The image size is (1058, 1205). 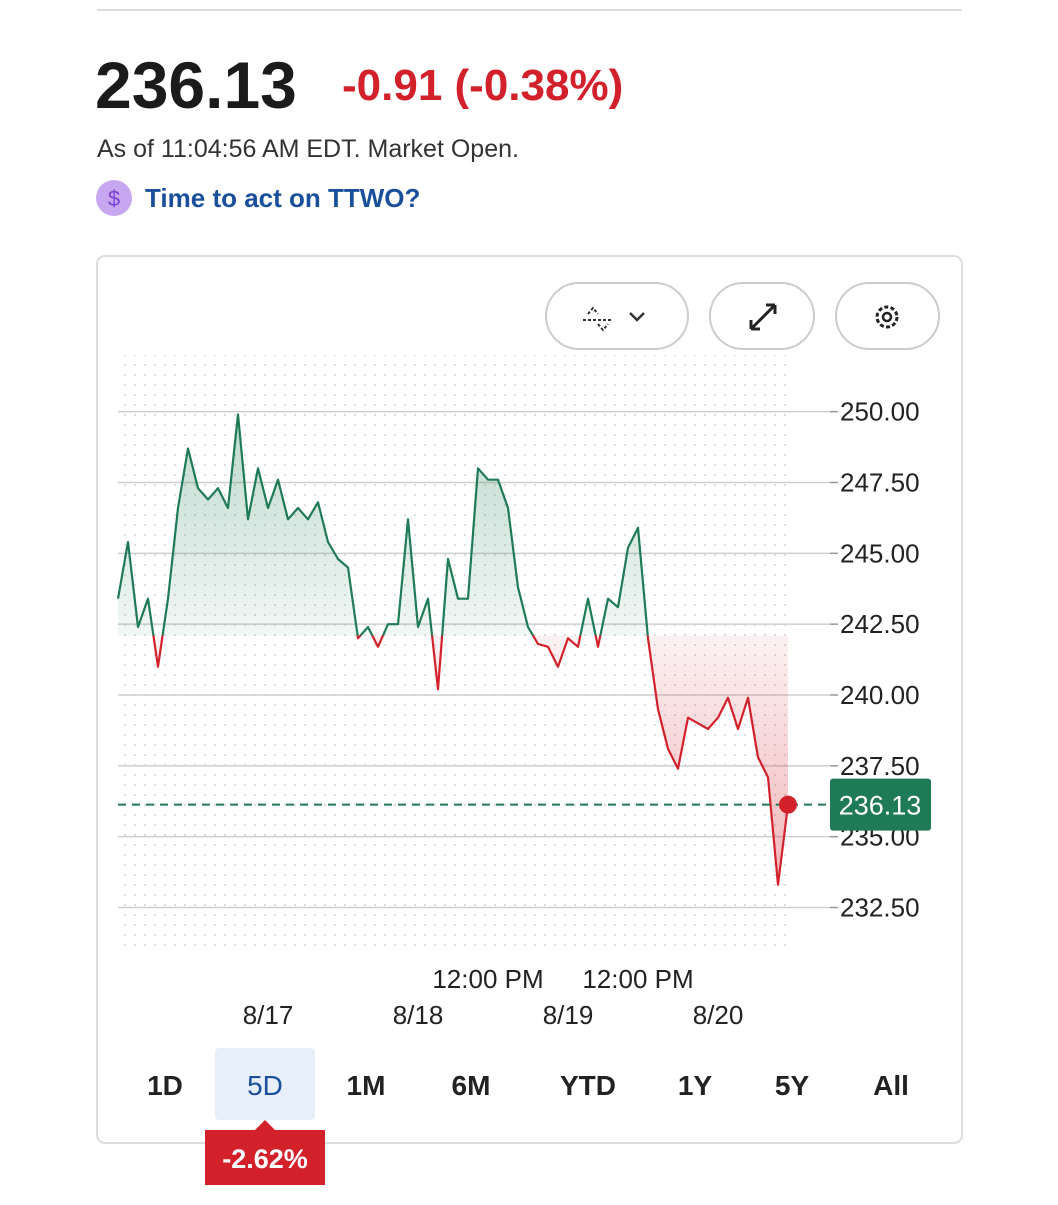 I want to click on y-tick-label: 250.00, so click(x=880, y=412).